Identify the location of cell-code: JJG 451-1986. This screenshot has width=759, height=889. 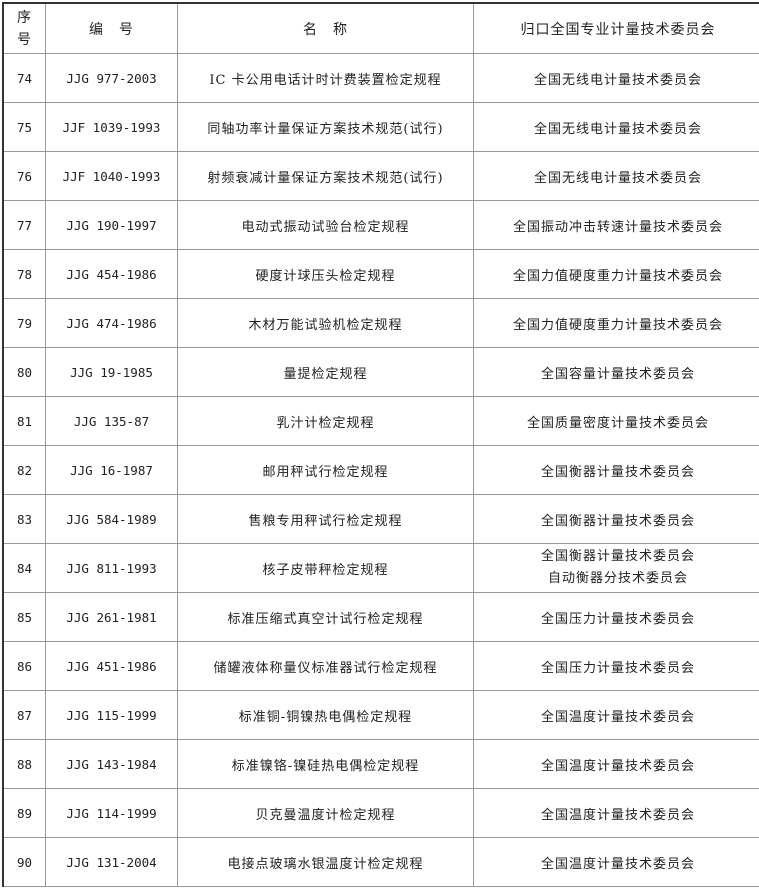
(111, 666).